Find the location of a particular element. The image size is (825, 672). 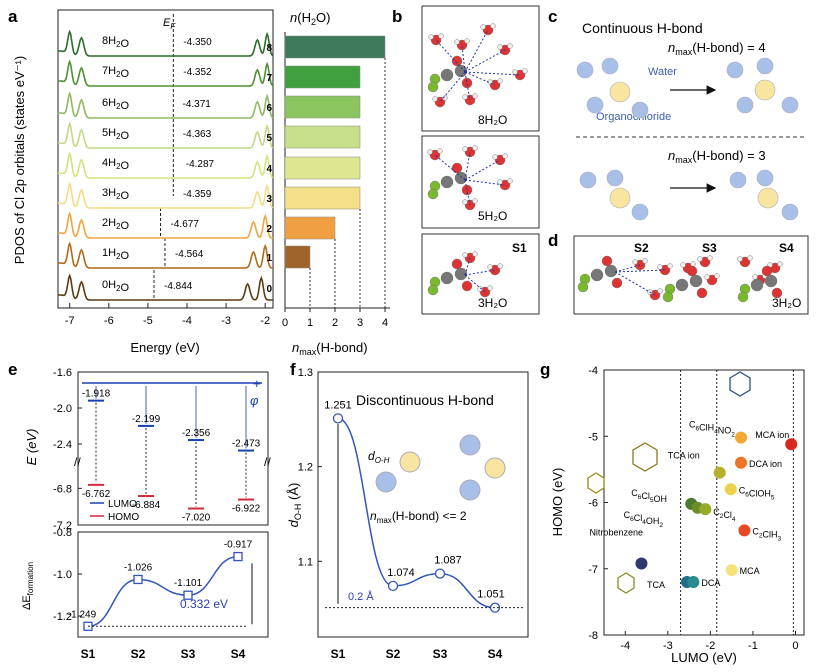

bar-category-label: 3 is located at coordinates (269, 199).